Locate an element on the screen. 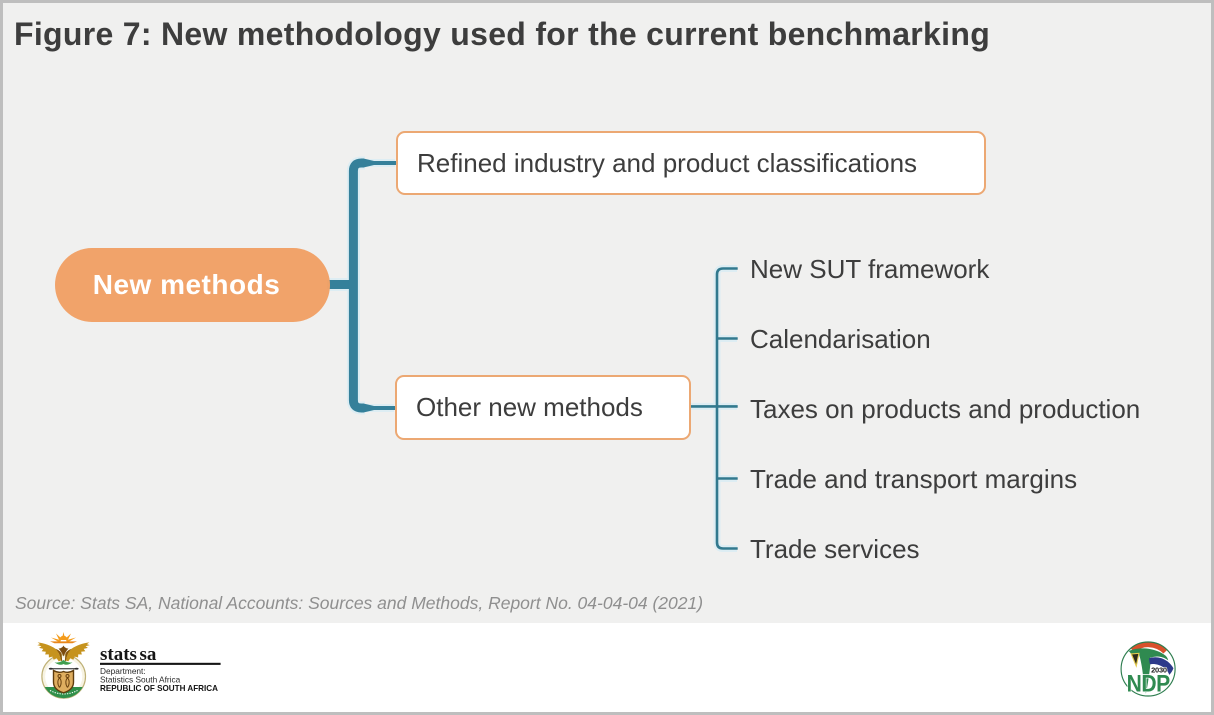 The width and height of the screenshot is (1214, 715). svg-text: REPUBLIC OF SOUTH AFRICA is located at coordinates (159, 688).